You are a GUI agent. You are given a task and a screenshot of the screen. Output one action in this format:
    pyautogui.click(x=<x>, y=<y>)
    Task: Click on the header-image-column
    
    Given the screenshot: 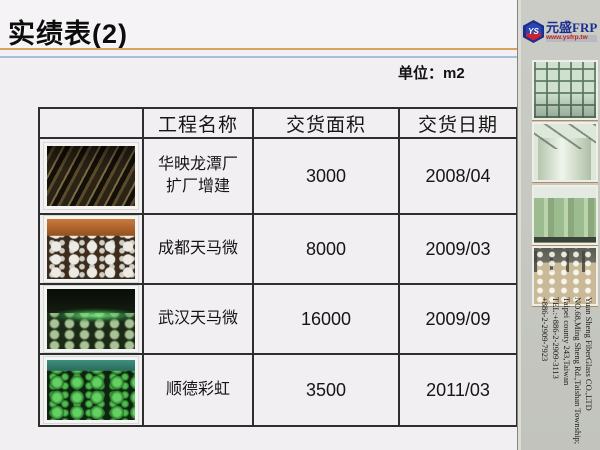 What is the action you would take?
    pyautogui.click(x=91, y=123)
    